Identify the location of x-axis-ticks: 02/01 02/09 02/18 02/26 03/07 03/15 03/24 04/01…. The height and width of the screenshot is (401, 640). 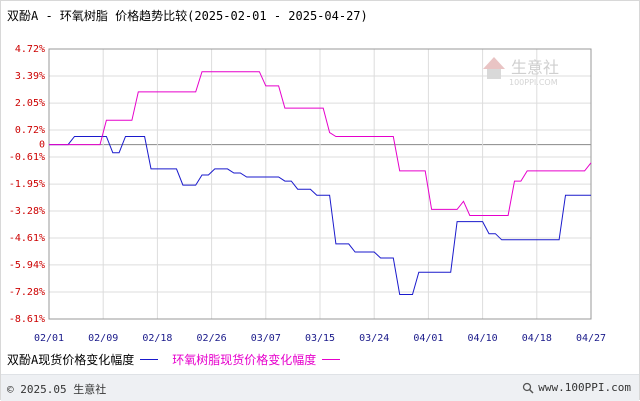
(320, 338).